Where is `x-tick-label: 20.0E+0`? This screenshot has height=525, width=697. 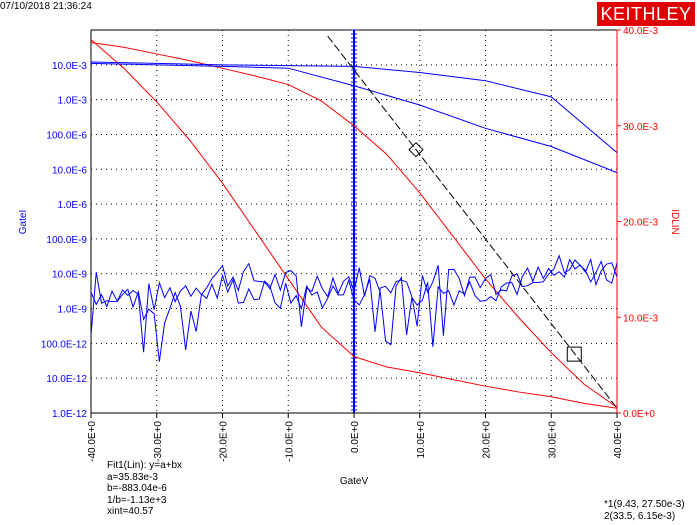
x-tick-label: 20.0E+0 is located at coordinates (487, 440).